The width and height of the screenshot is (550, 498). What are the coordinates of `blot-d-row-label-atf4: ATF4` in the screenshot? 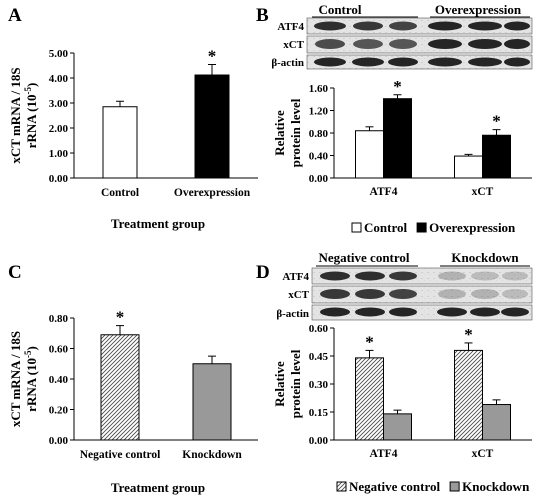 It's located at (295, 277).